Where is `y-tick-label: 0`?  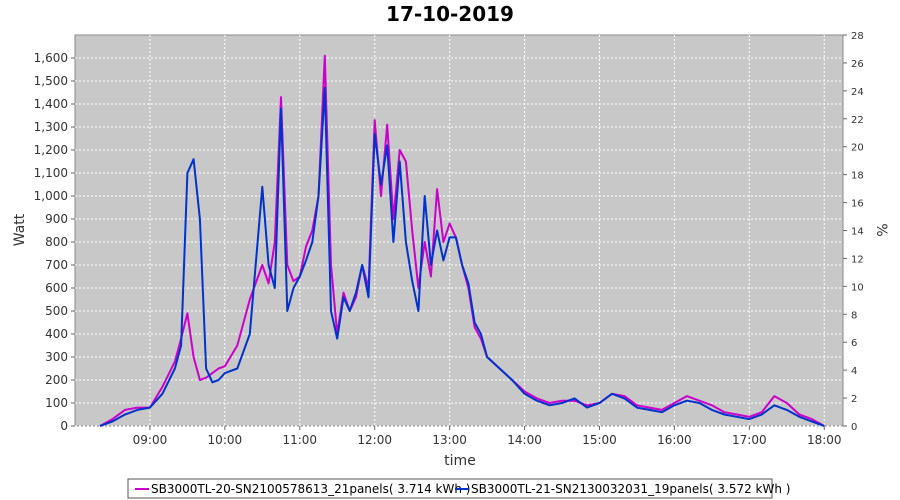 y-tick-label: 0 is located at coordinates (64, 426).